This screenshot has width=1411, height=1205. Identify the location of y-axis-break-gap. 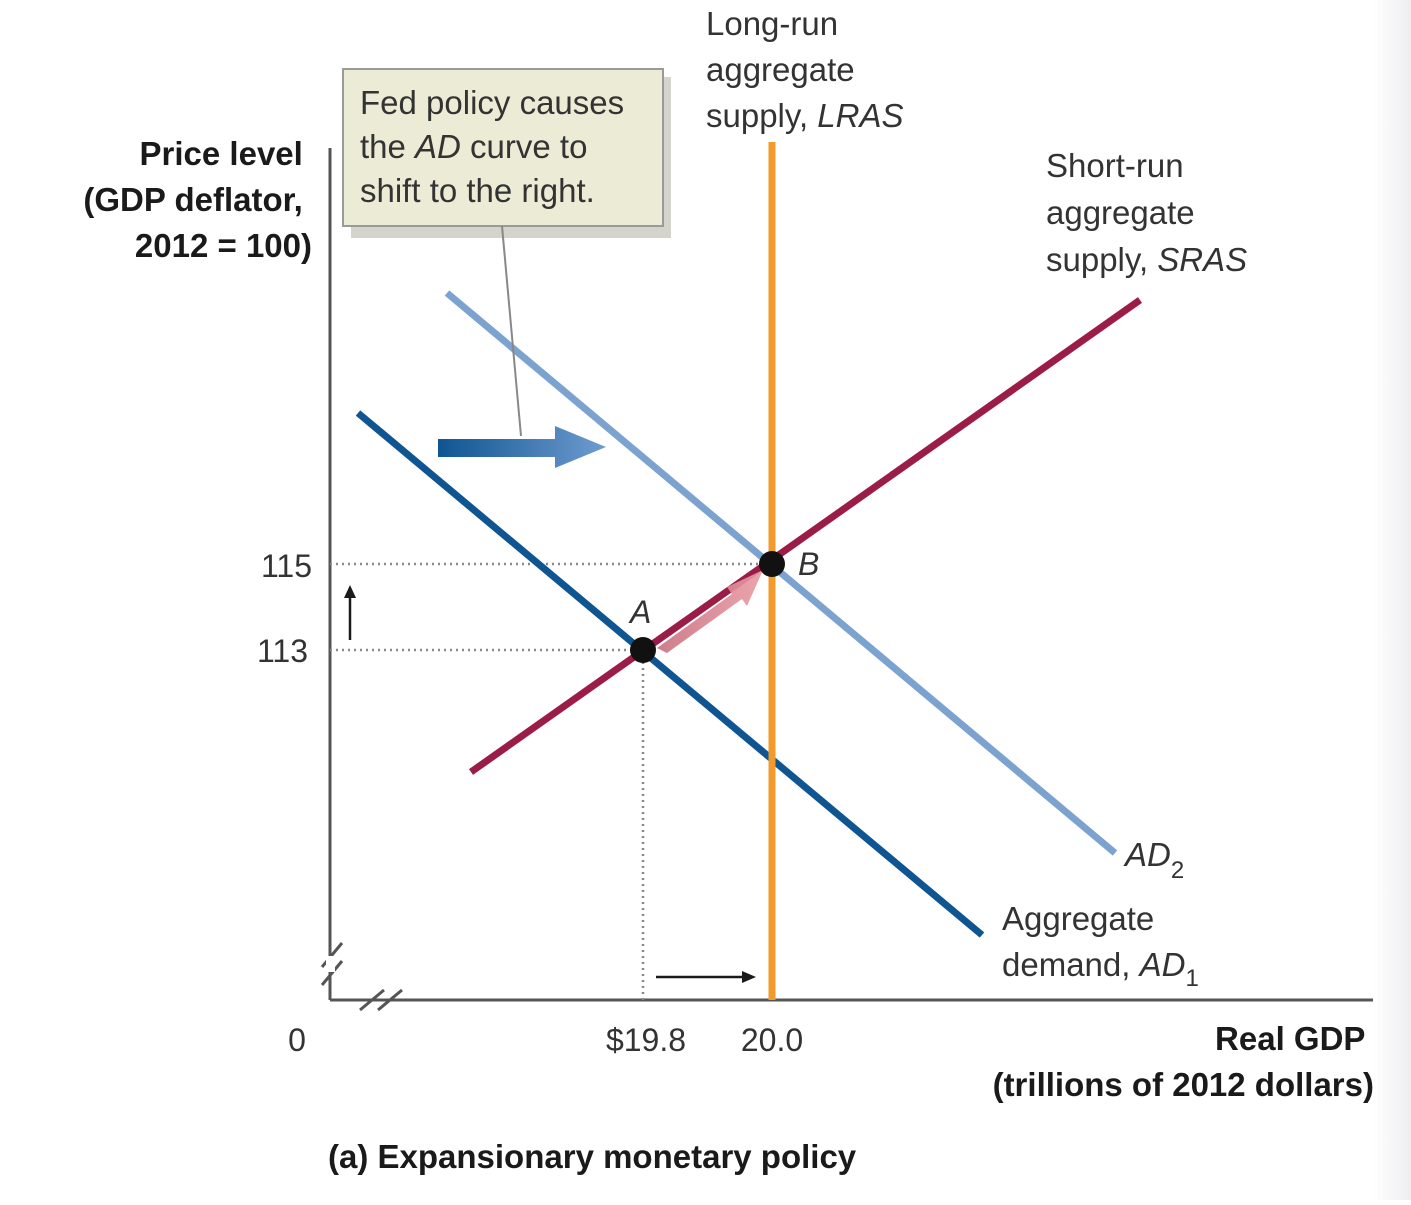
(330, 964).